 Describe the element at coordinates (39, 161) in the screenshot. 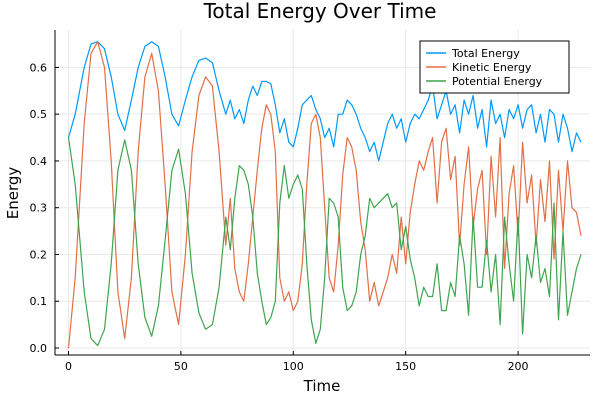

I see `y-tick-label: 0.4` at that location.